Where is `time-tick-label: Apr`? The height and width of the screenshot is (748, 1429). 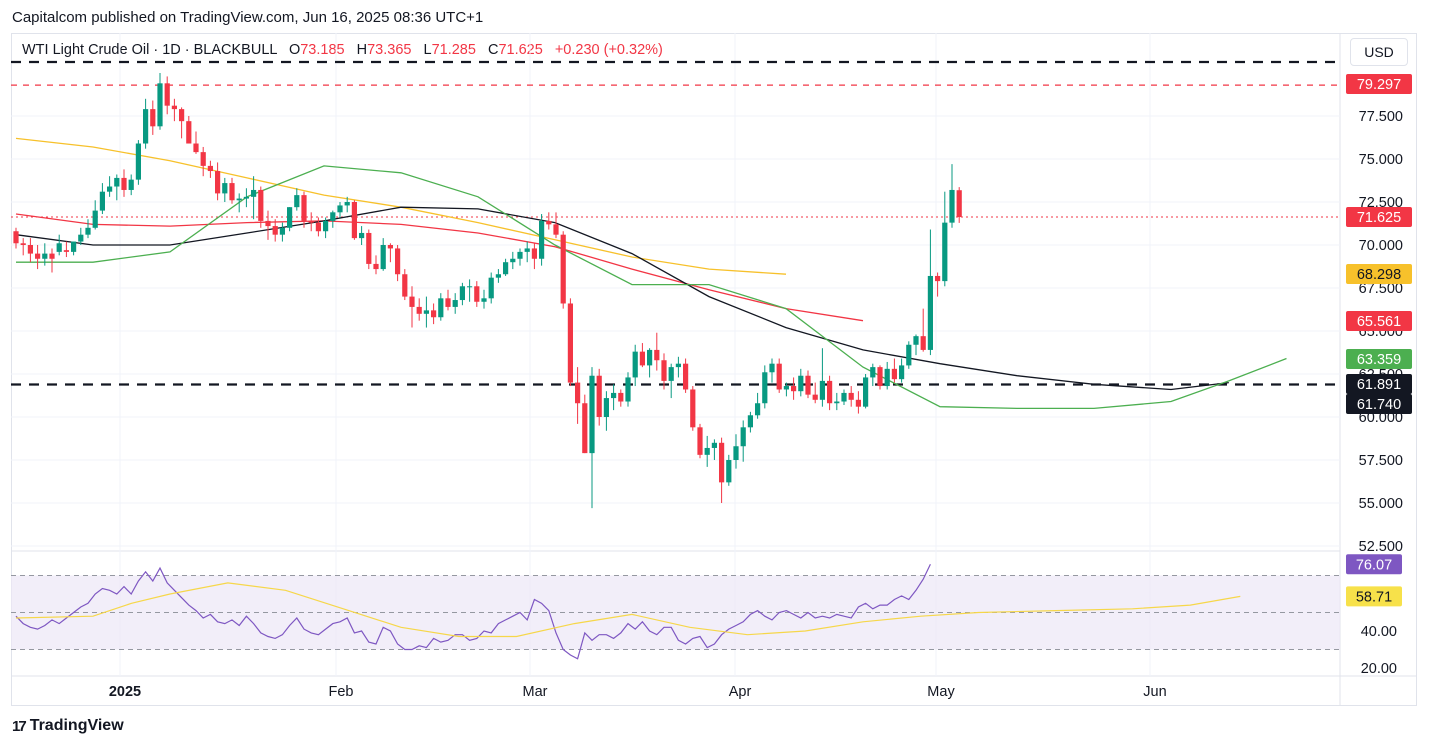
time-tick-label: Apr is located at coordinates (740, 692).